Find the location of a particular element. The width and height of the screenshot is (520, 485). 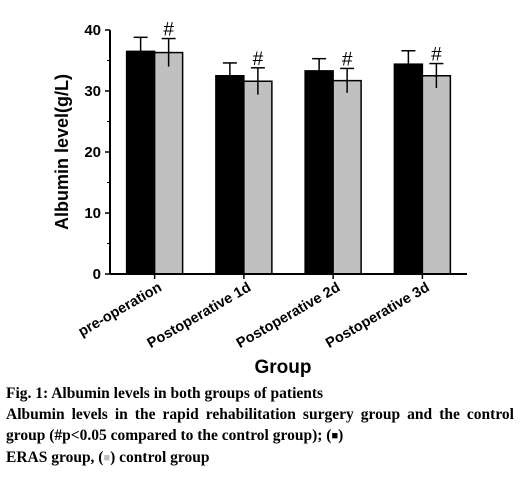

significance-marker-3: # is located at coordinates (436, 55).